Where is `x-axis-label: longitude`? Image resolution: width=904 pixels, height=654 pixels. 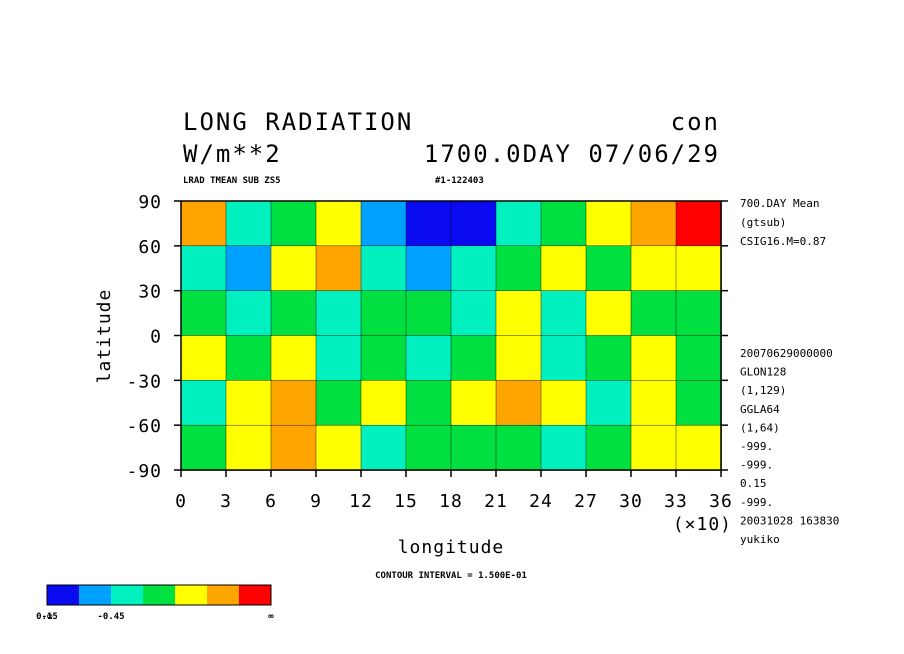
x-axis-label: longitude is located at coordinates (451, 547).